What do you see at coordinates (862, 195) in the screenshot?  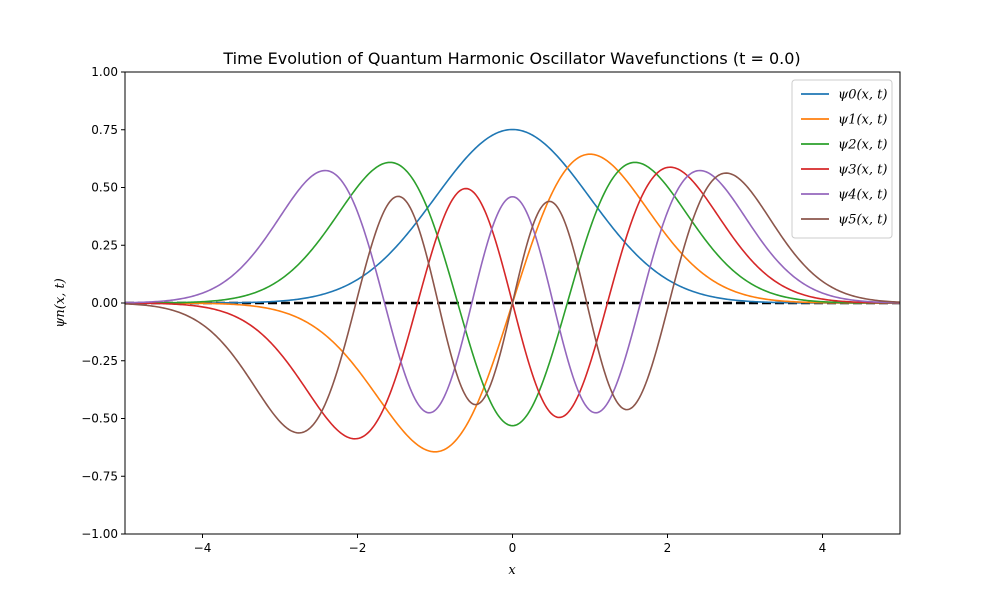 I see `legend-label-psi4: ψ4(x, t)` at bounding box center [862, 195].